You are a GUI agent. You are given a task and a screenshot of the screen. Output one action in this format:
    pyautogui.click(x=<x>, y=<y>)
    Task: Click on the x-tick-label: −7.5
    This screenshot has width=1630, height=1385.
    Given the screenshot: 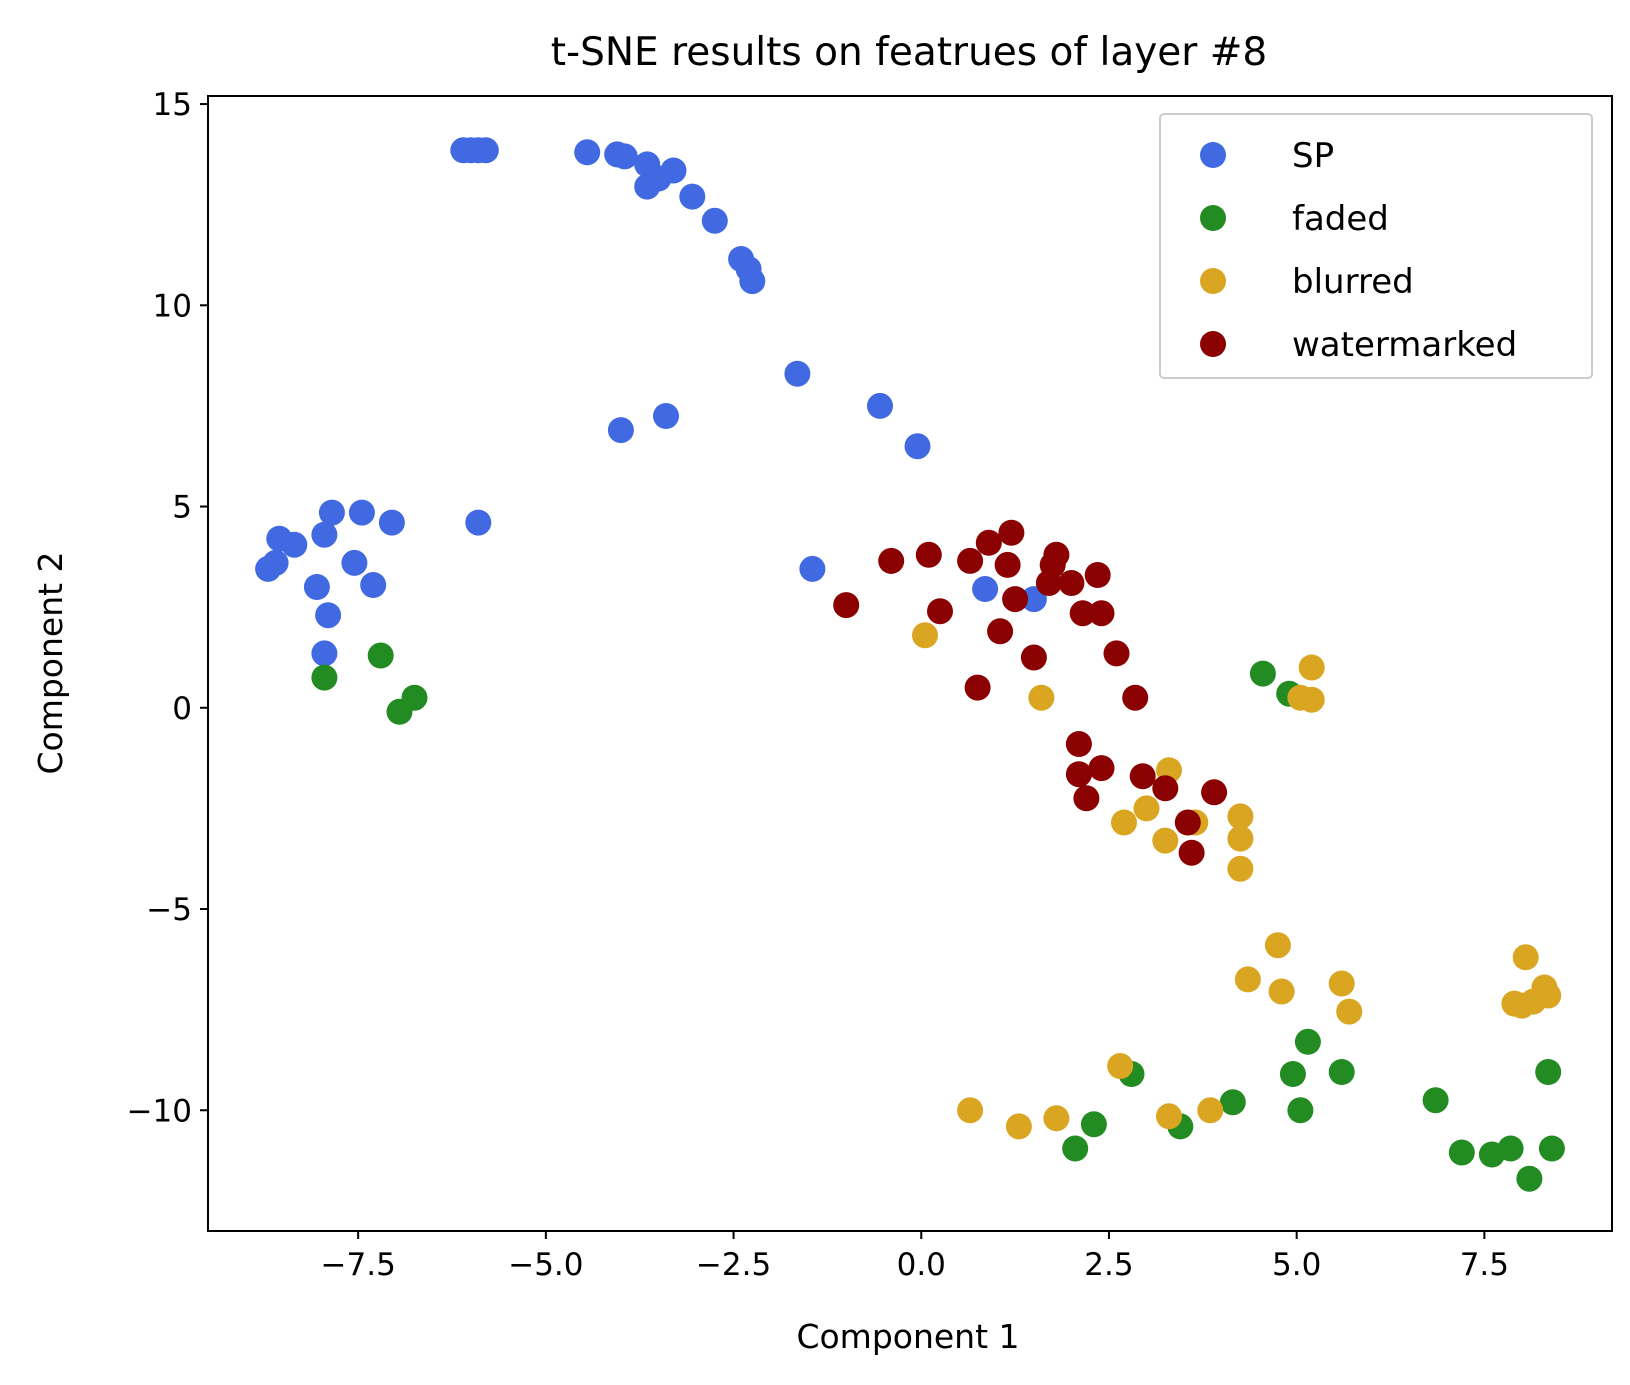 What is the action you would take?
    pyautogui.click(x=358, y=1265)
    